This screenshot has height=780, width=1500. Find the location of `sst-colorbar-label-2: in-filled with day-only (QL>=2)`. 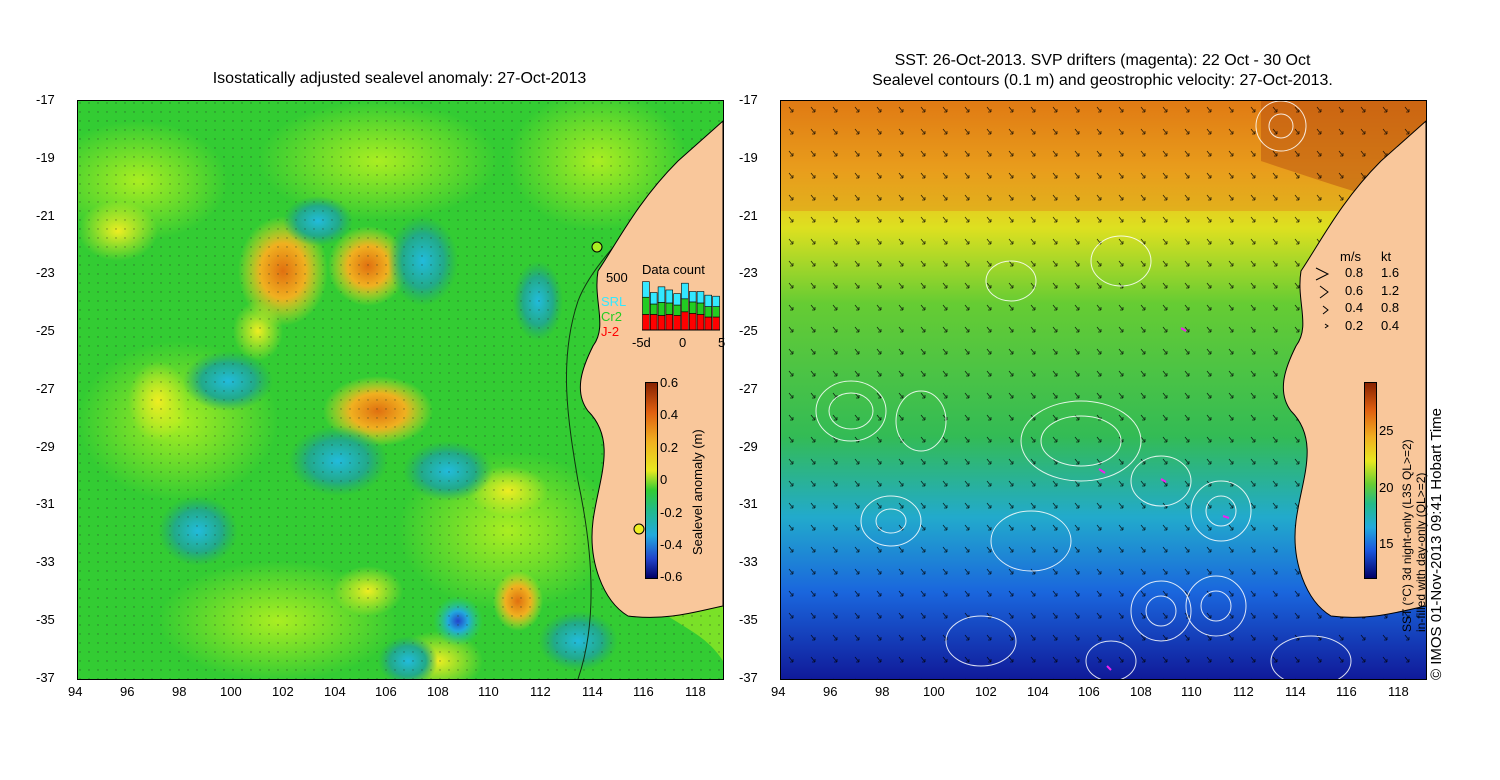

sst-colorbar-label-2: in-filled with day-only (QL>=2) is located at coordinates (1421, 552).